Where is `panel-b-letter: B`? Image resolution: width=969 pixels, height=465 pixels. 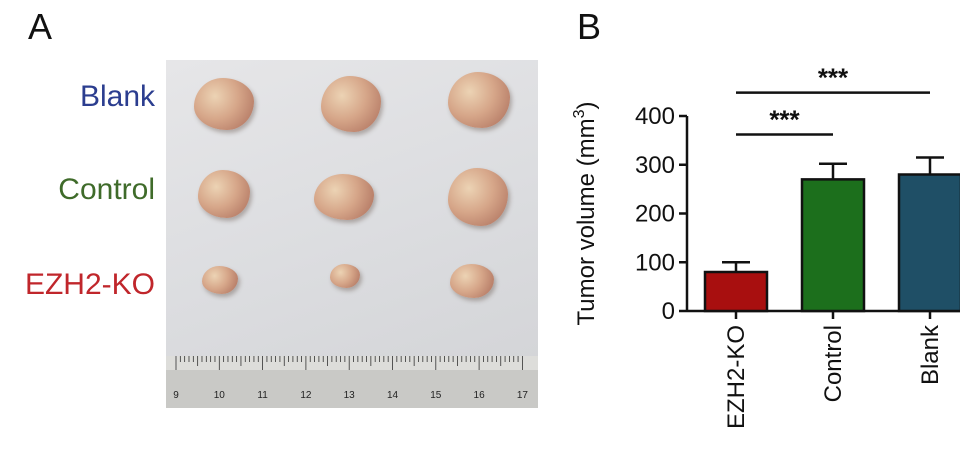
panel-b-letter: B is located at coordinates (589, 26).